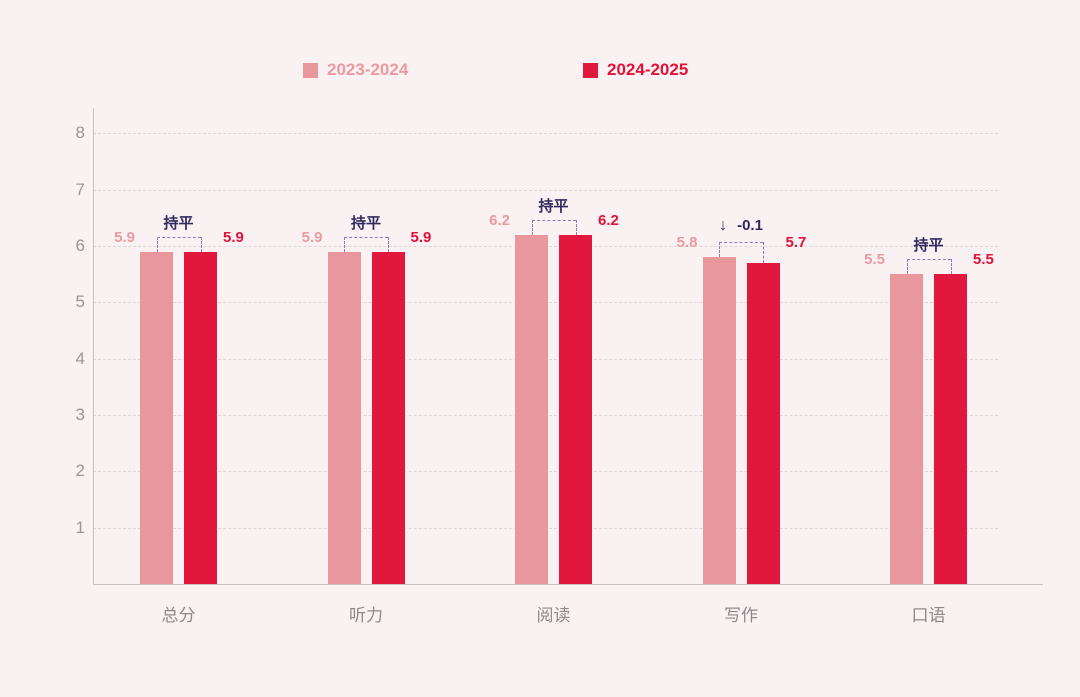 The height and width of the screenshot is (697, 1080). I want to click on x-axis-category-label: 写作, so click(741, 615).